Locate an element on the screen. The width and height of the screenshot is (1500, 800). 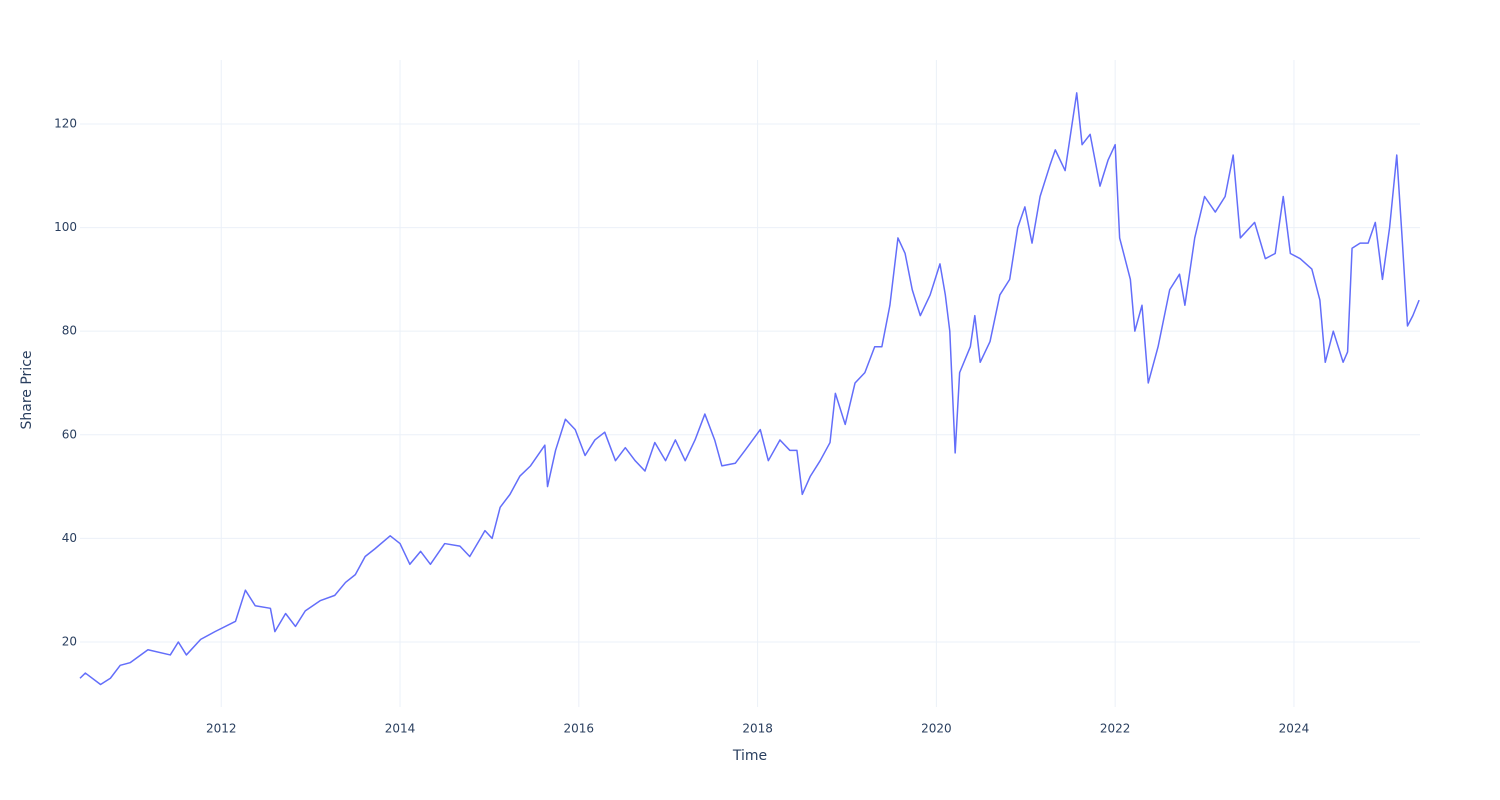
y-tick-label: 120 is located at coordinates (65, 123).